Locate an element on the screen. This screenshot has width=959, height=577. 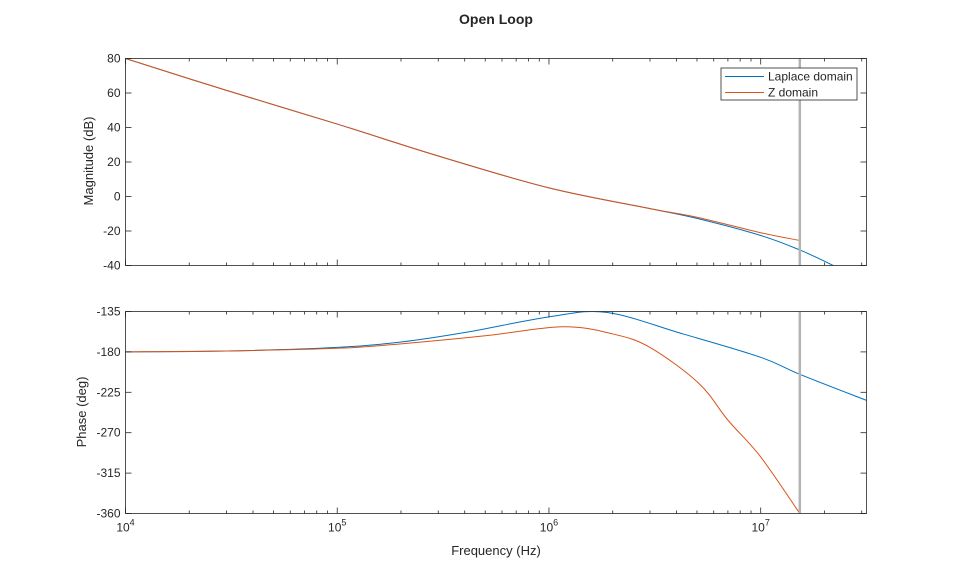
magnitude-y-tick-label: 40 is located at coordinates (114, 128).